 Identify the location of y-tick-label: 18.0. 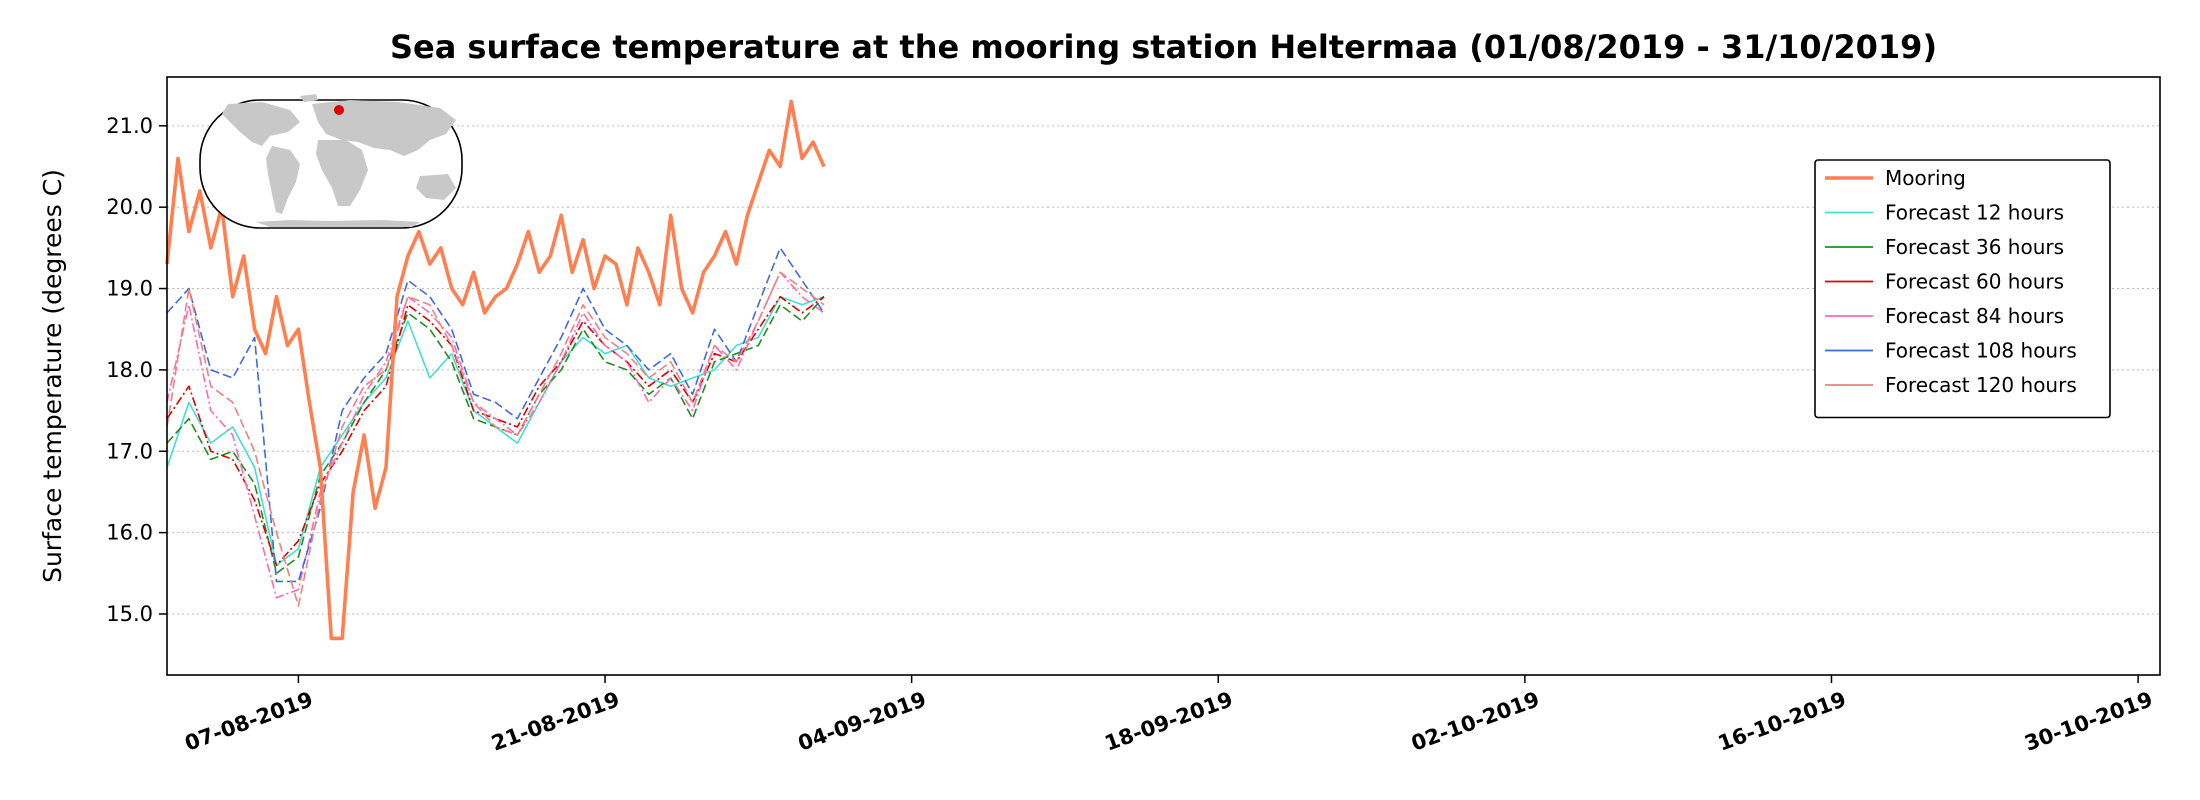
(129, 370).